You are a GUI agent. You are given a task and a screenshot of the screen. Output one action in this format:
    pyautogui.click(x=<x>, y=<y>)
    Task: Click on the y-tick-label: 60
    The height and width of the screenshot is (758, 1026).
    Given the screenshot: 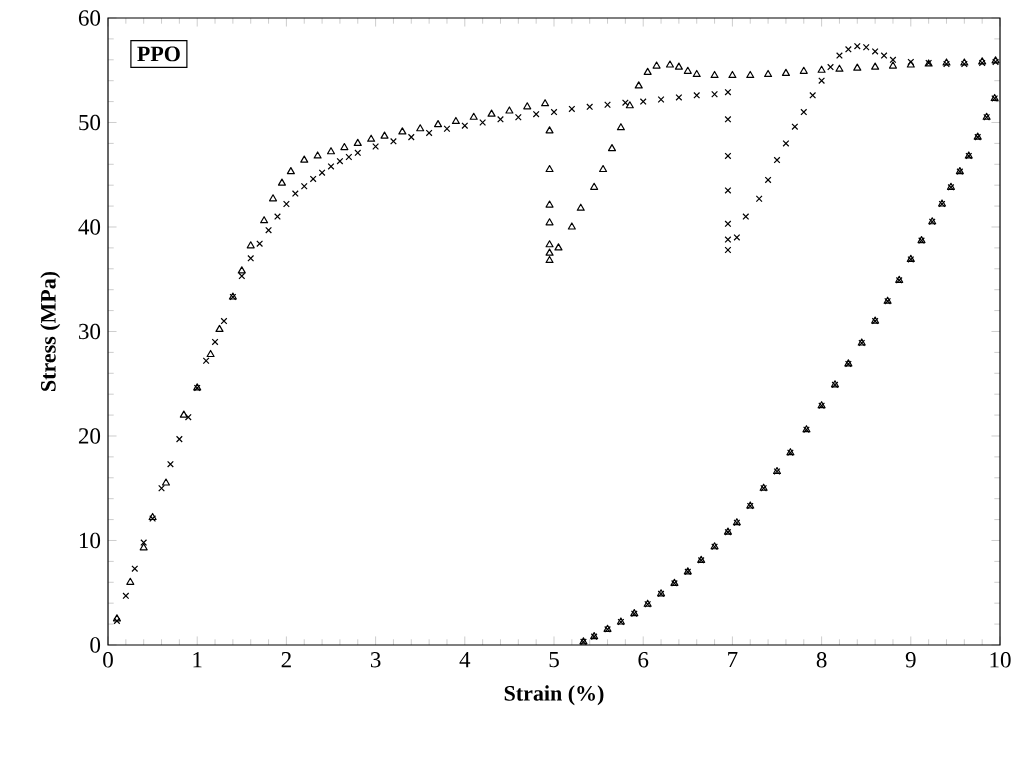 What is the action you would take?
    pyautogui.click(x=89, y=18)
    